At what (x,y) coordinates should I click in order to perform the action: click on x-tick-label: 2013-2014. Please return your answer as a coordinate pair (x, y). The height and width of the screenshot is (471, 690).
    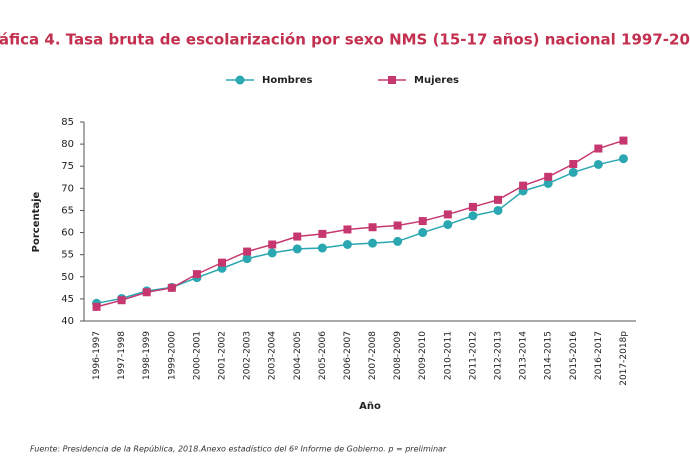
    Looking at the image, I should click on (524, 355).